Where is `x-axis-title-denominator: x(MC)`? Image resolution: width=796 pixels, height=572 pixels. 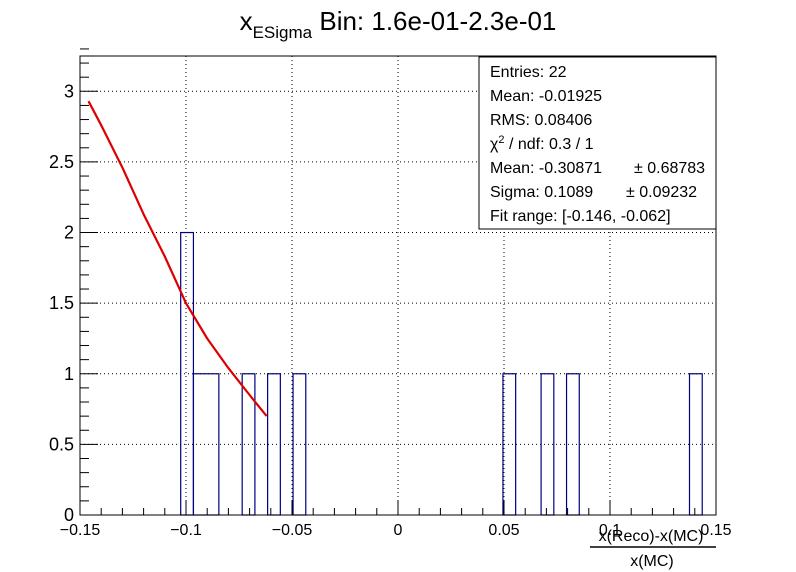 x-axis-title-denominator: x(MC) is located at coordinates (652, 561).